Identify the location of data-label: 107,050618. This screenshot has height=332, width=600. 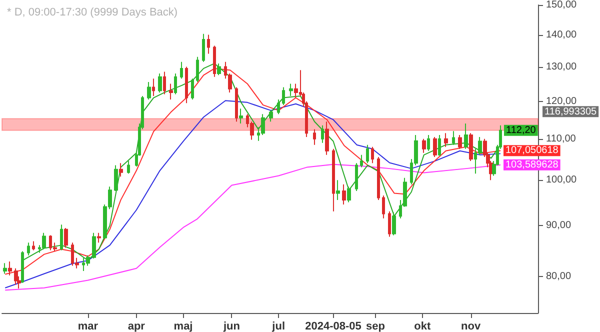
(532, 150).